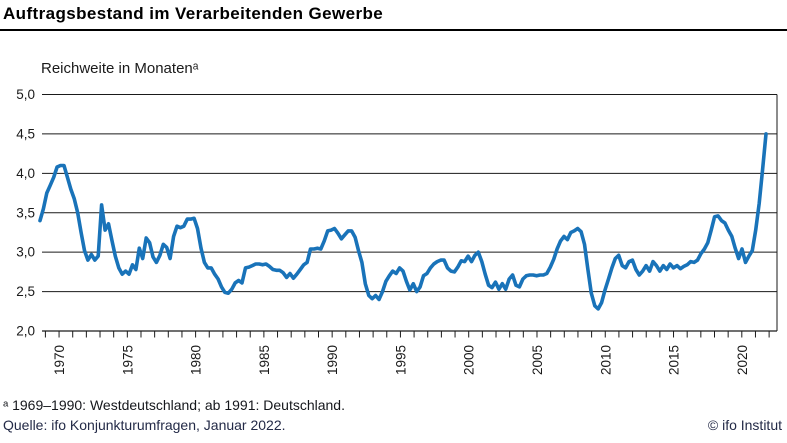  Describe the element at coordinates (744, 425) in the screenshot. I see `copyright-note: © ifo Institut` at that location.